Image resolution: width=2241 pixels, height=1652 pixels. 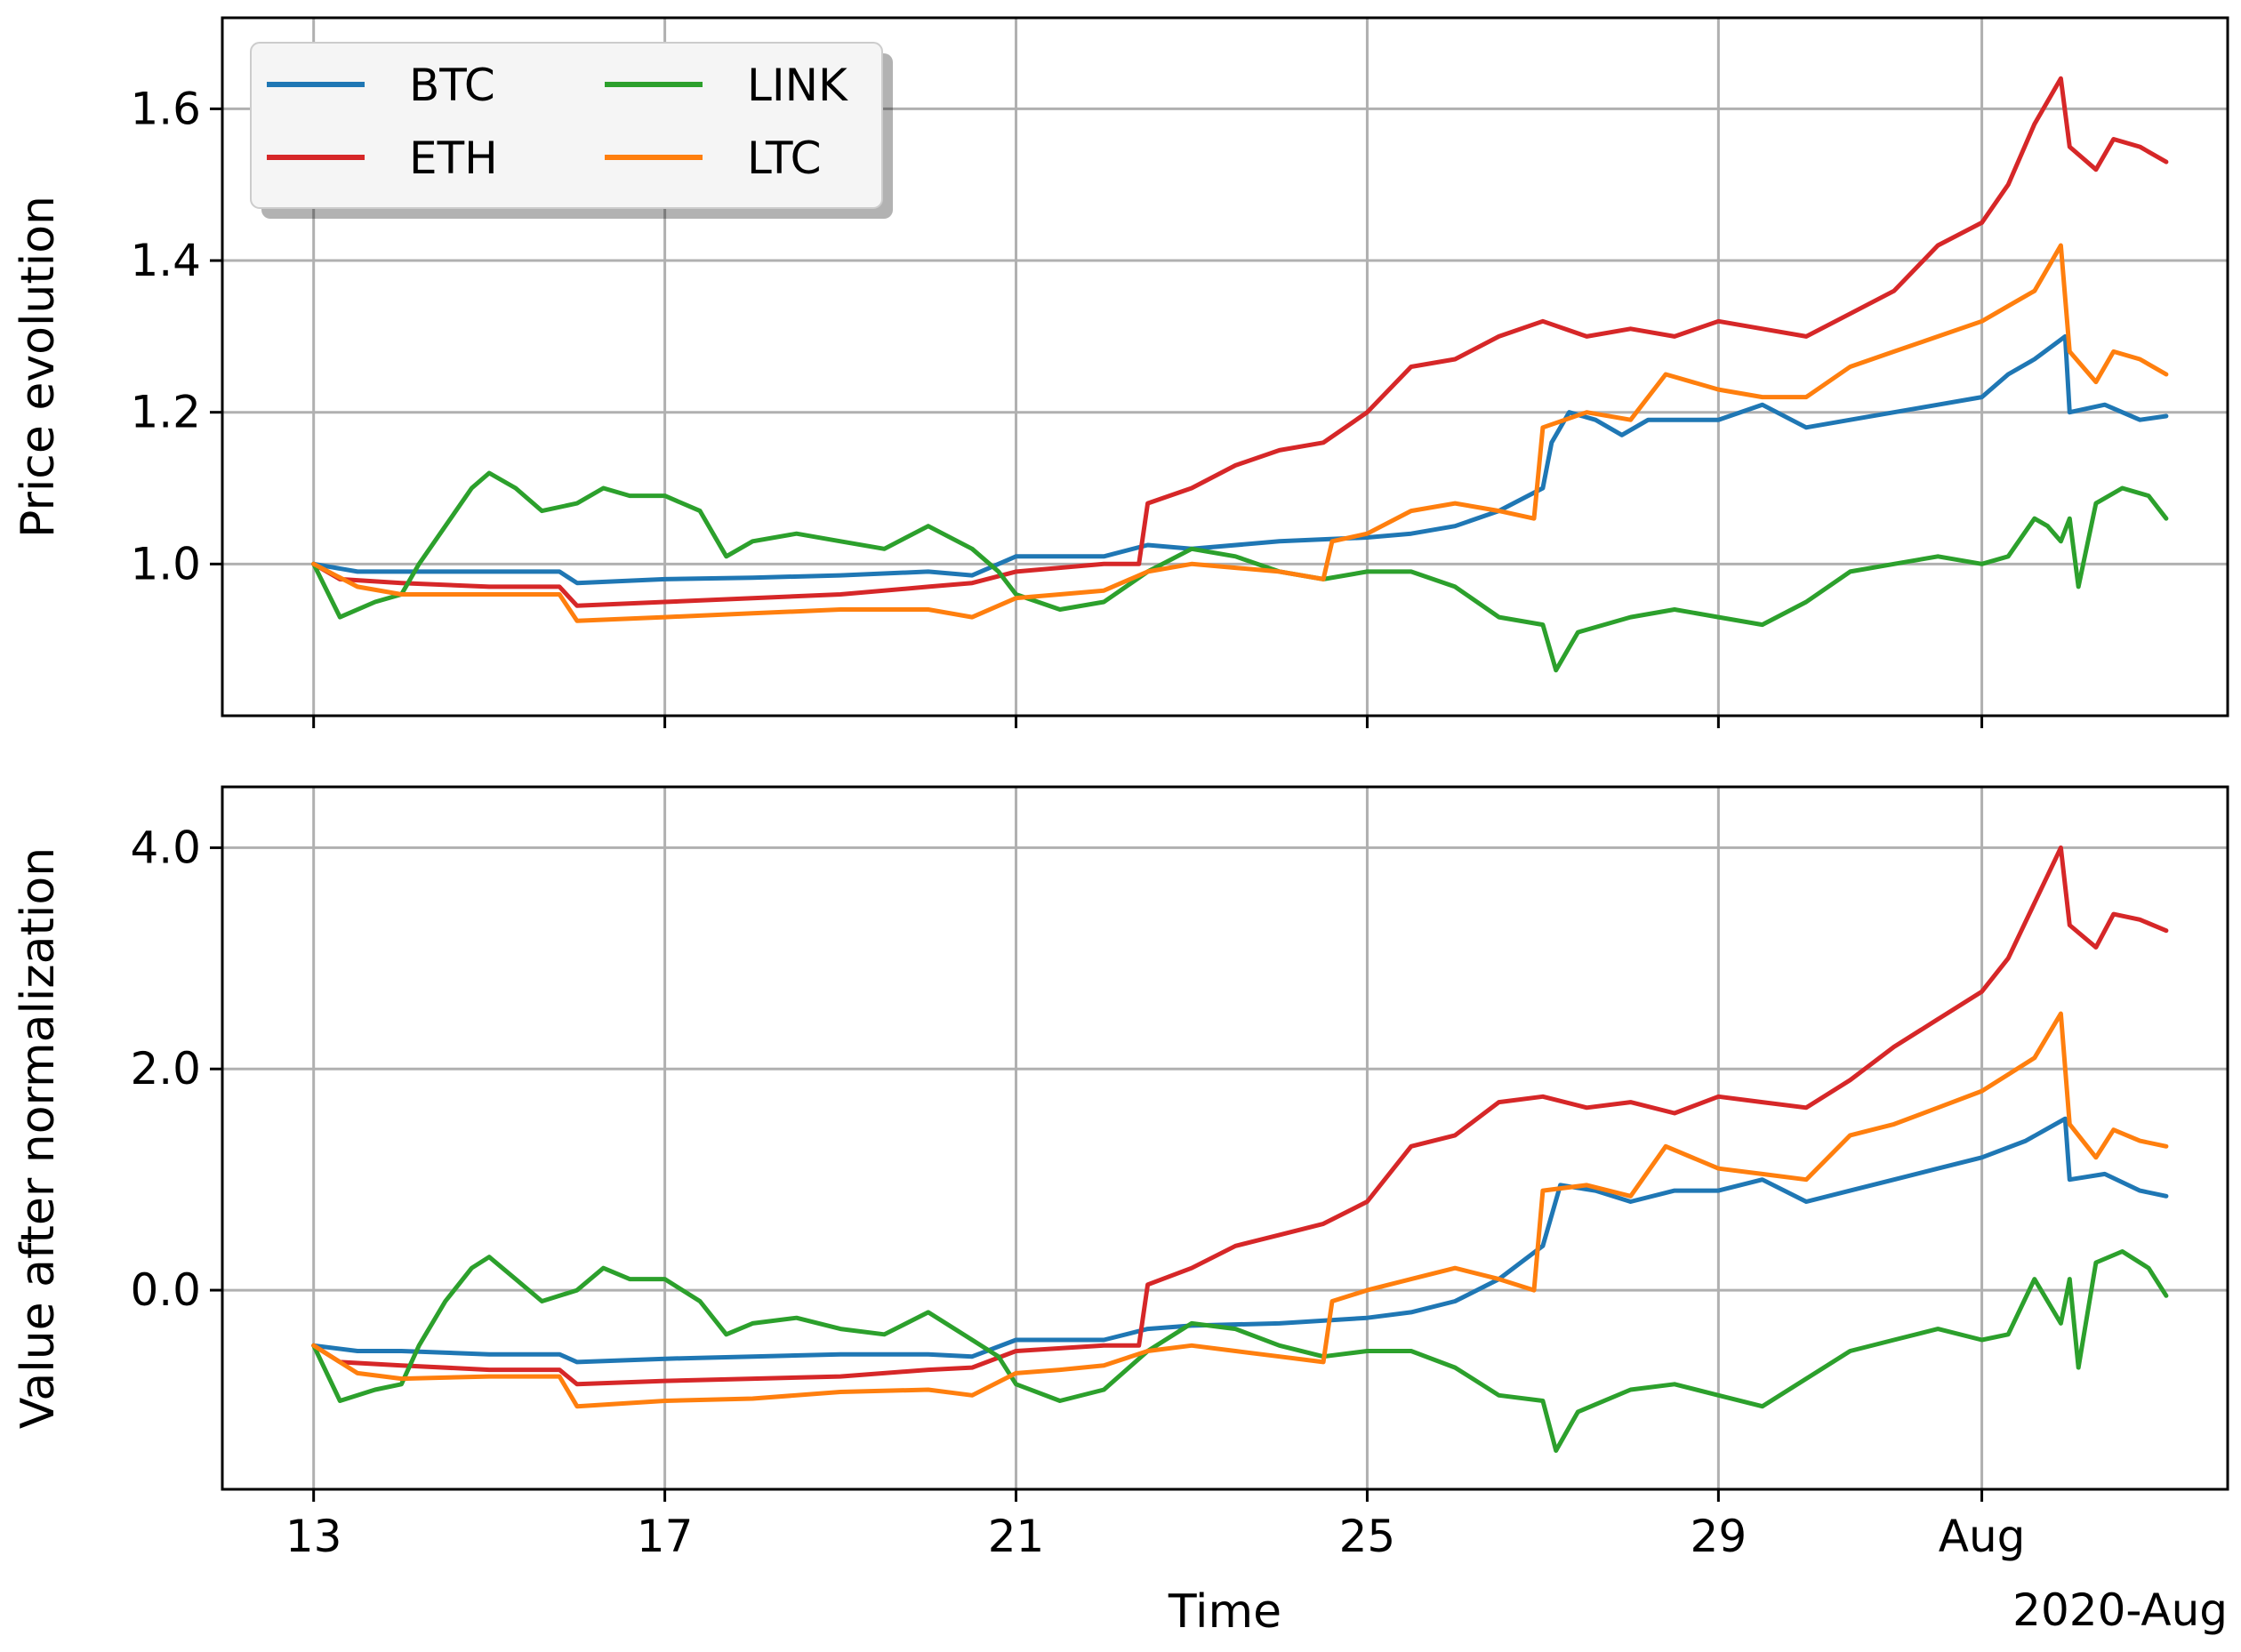 I want to click on y-tick-label: 4.0, so click(x=165, y=848).